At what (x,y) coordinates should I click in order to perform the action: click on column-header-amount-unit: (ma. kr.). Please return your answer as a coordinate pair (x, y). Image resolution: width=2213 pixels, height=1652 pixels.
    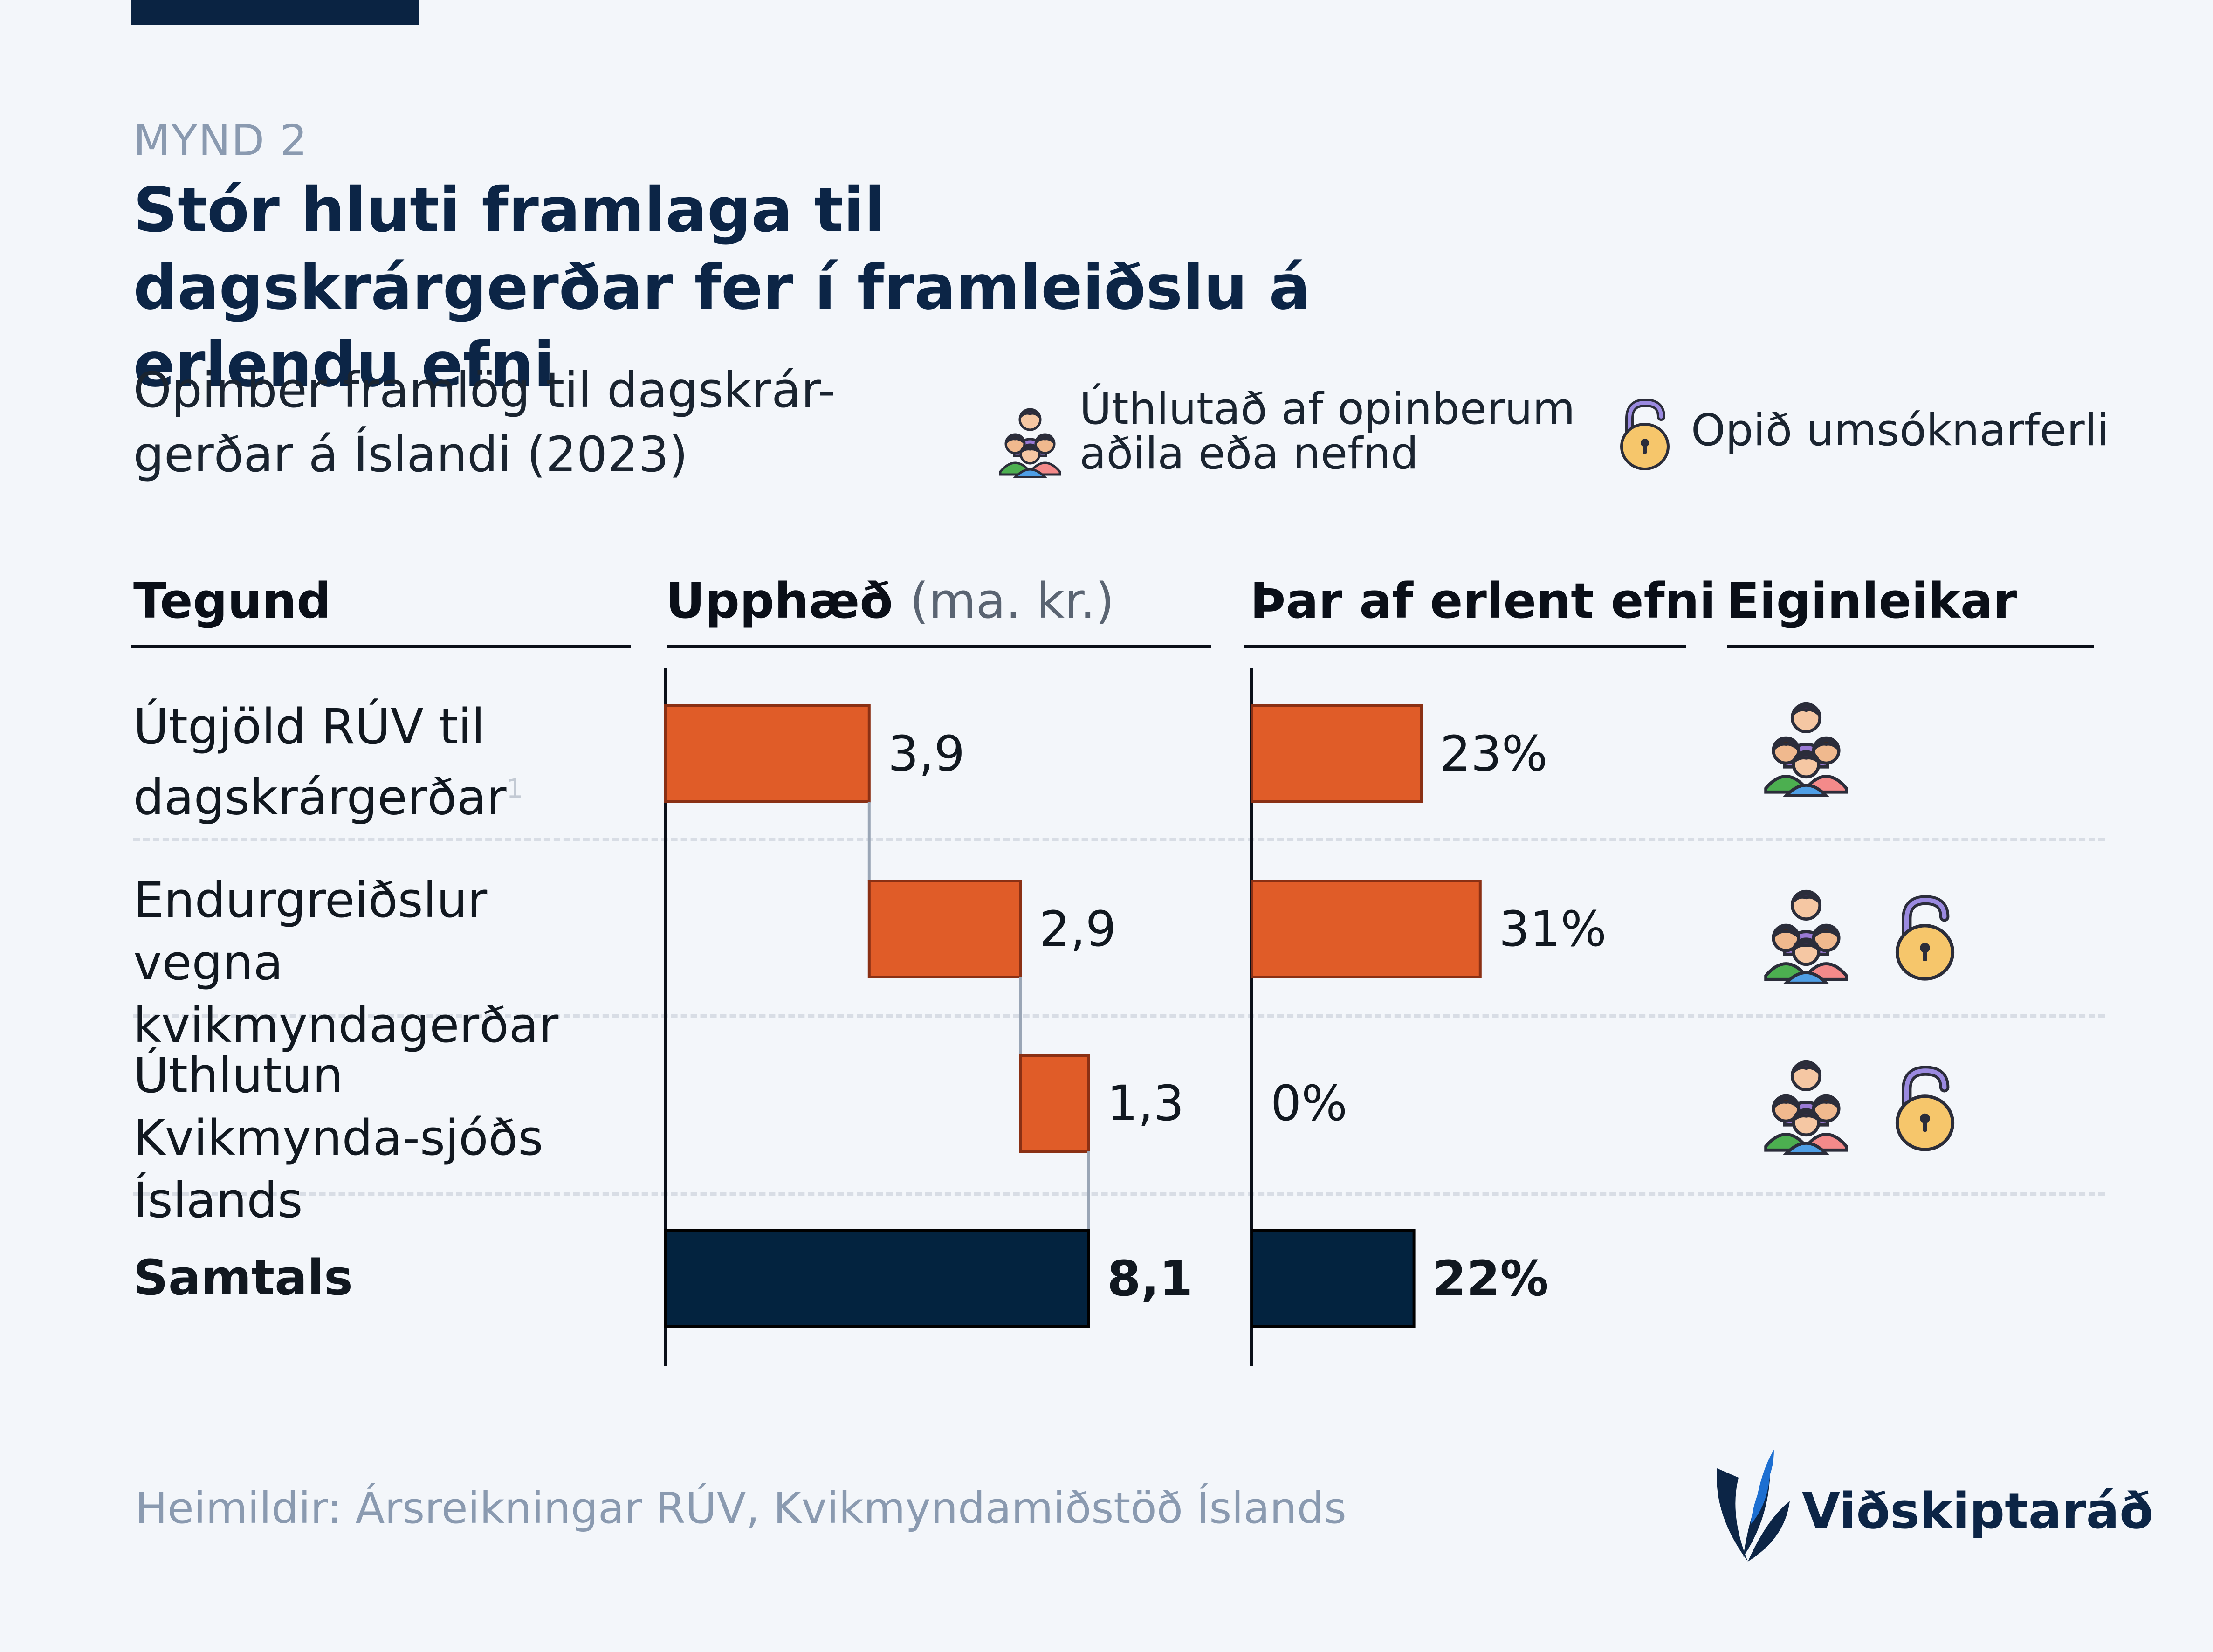
    Looking at the image, I should click on (1012, 601).